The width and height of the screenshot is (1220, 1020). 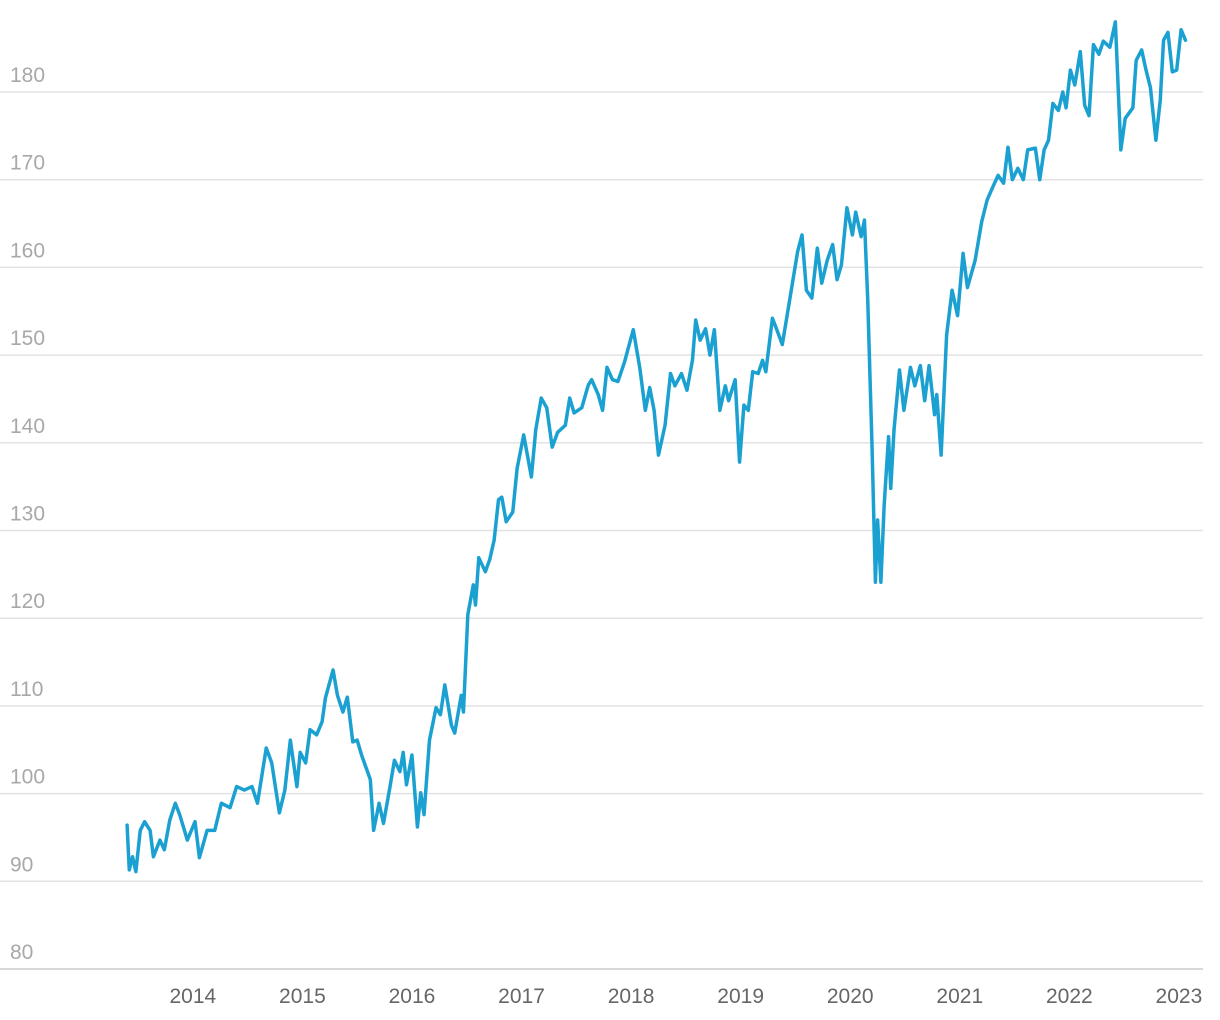 I want to click on x-tick-label: 2016, so click(x=412, y=996).